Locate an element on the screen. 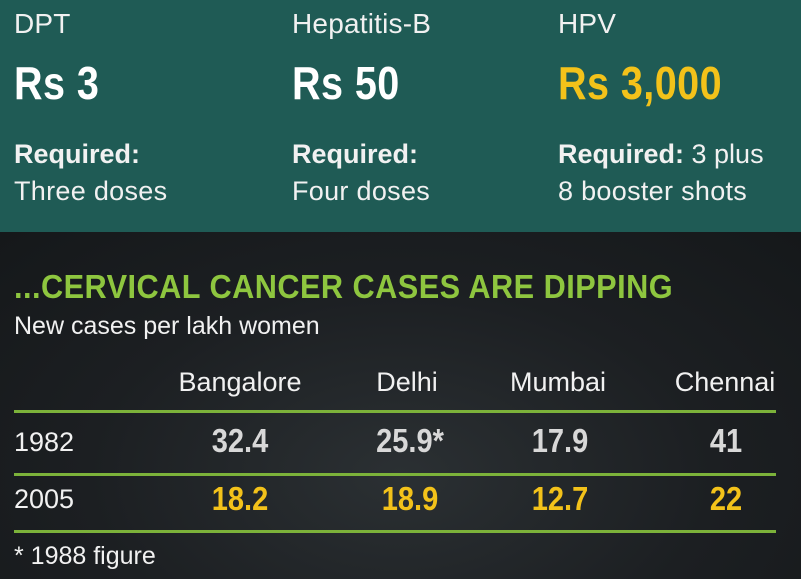  table-cell: 22 is located at coordinates (726, 498).